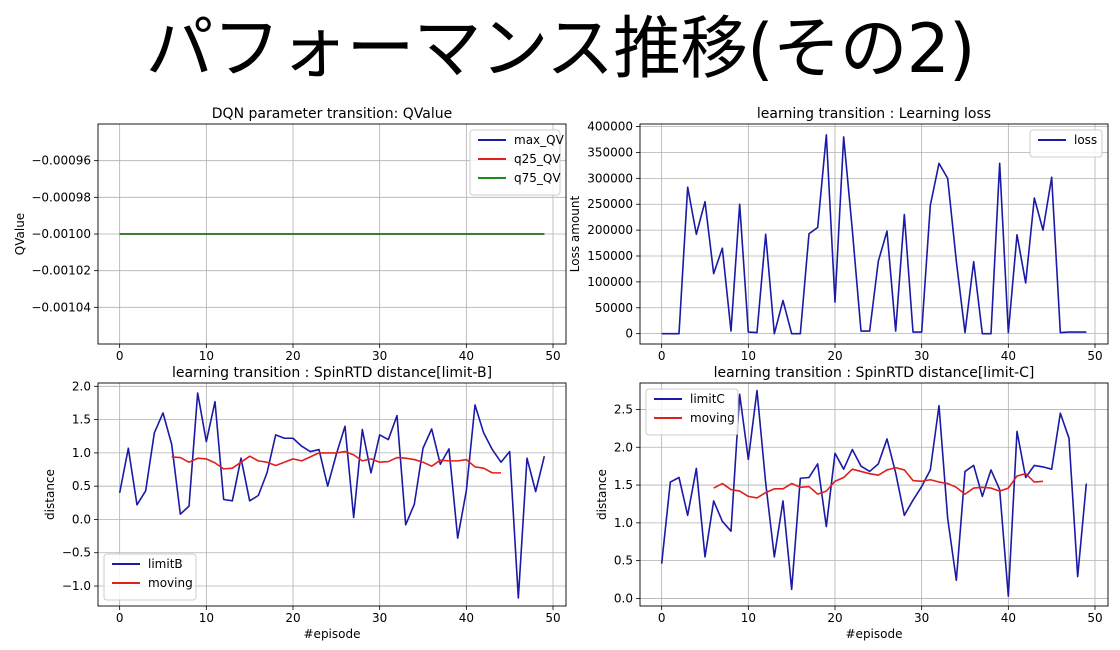 This screenshot has width=1120, height=650. Describe the element at coordinates (707, 399) in the screenshot. I see `legend-label-limitC: limitC` at that location.